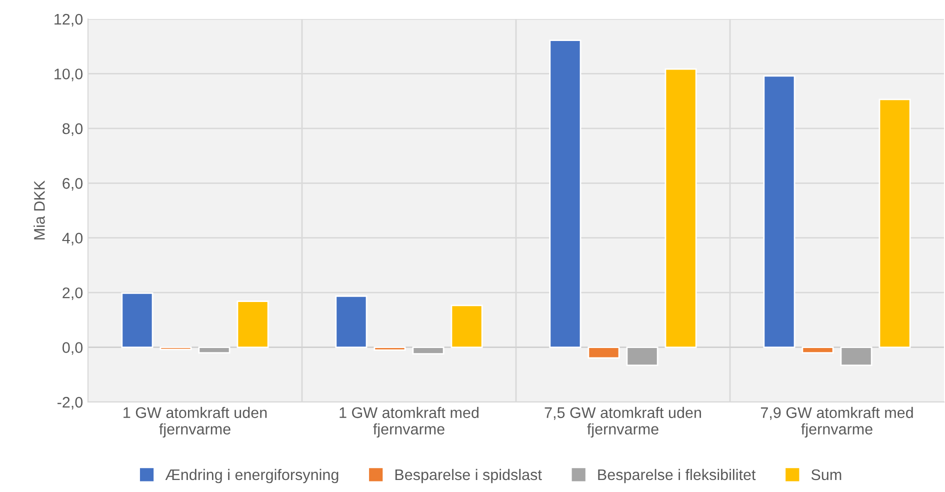  I want to click on y-tick-label: 10,0, so click(68, 75).